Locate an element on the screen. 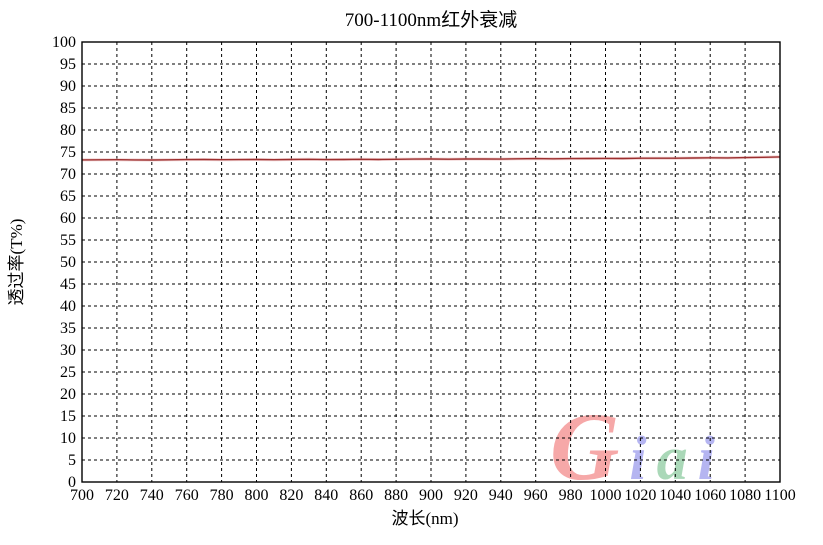  x-tick-label: 740 is located at coordinates (152, 495).